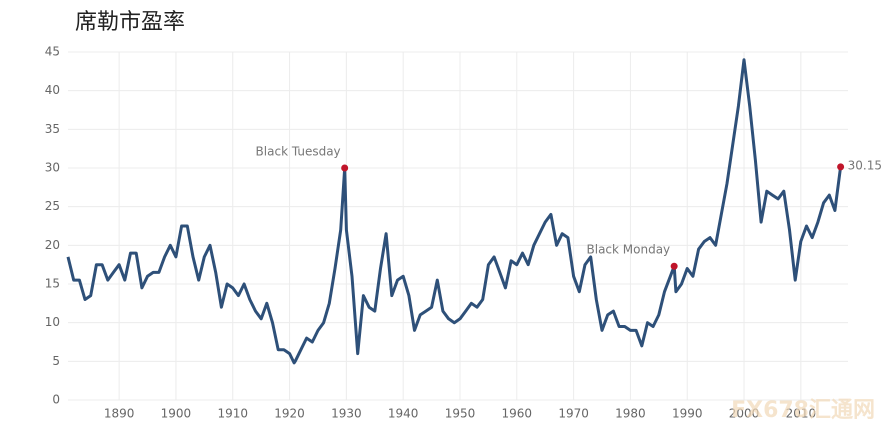 The height and width of the screenshot is (448, 893). Describe the element at coordinates (346, 414) in the screenshot. I see `x-tick-label: 1930` at that location.